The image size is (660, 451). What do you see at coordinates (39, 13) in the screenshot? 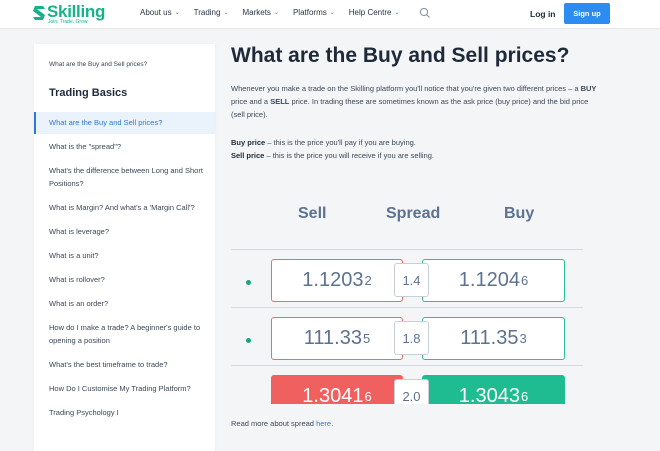
I see `logo-mark-icon` at bounding box center [39, 13].